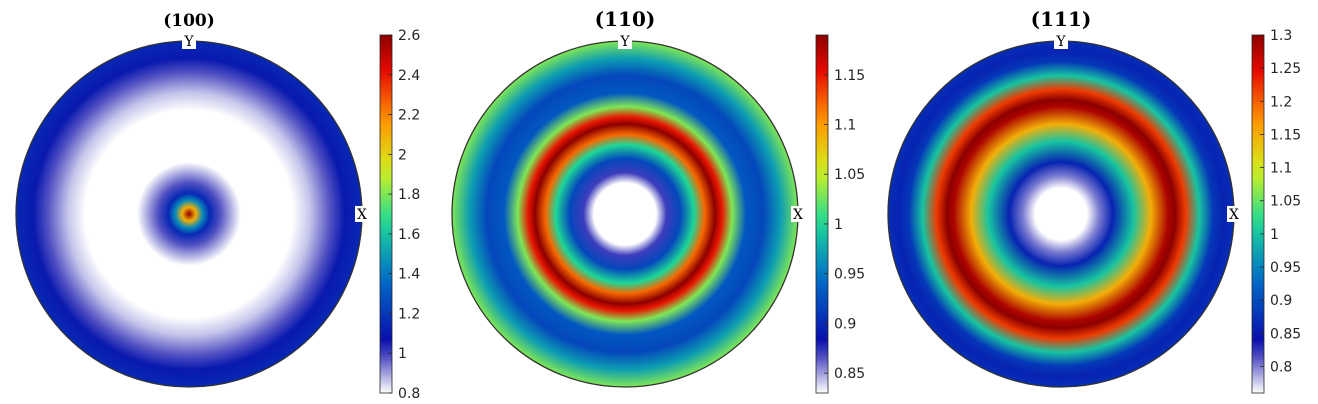  What do you see at coordinates (402, 155) in the screenshot?
I see `colorbar-tick-label: 2` at bounding box center [402, 155].